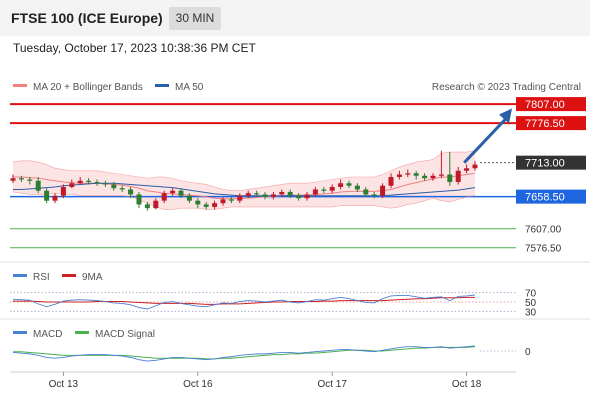 This screenshot has height=400, width=590. I want to click on resistance-level-label: 7807.00, so click(545, 105).